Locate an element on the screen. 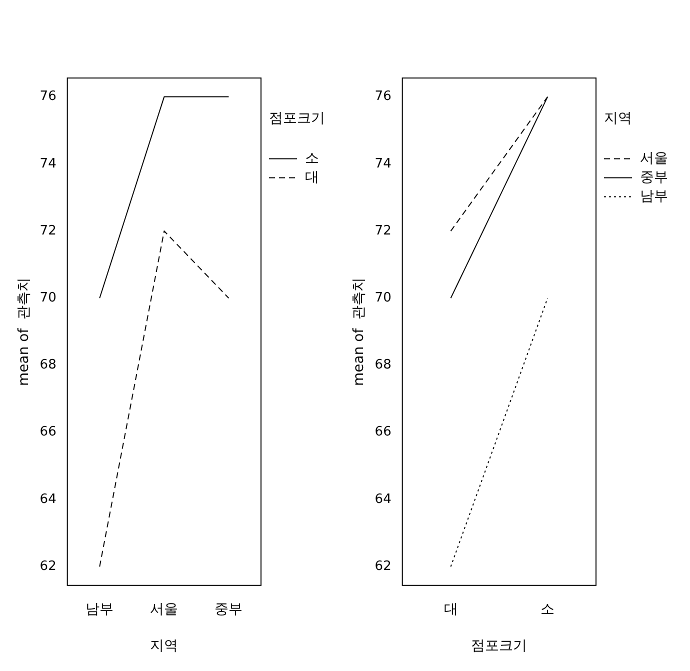 This screenshot has height=671, width=690. legend-title: 지역 is located at coordinates (618, 118).